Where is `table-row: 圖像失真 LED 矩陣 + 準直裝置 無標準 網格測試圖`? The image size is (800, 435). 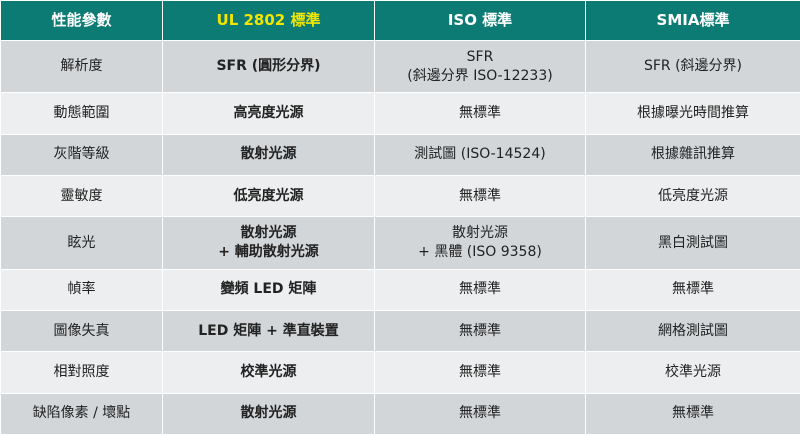
table-row: 圖像失真 LED 矩陣 + 準直裝置 無標準 網格測試圖 is located at coordinates (400, 331).